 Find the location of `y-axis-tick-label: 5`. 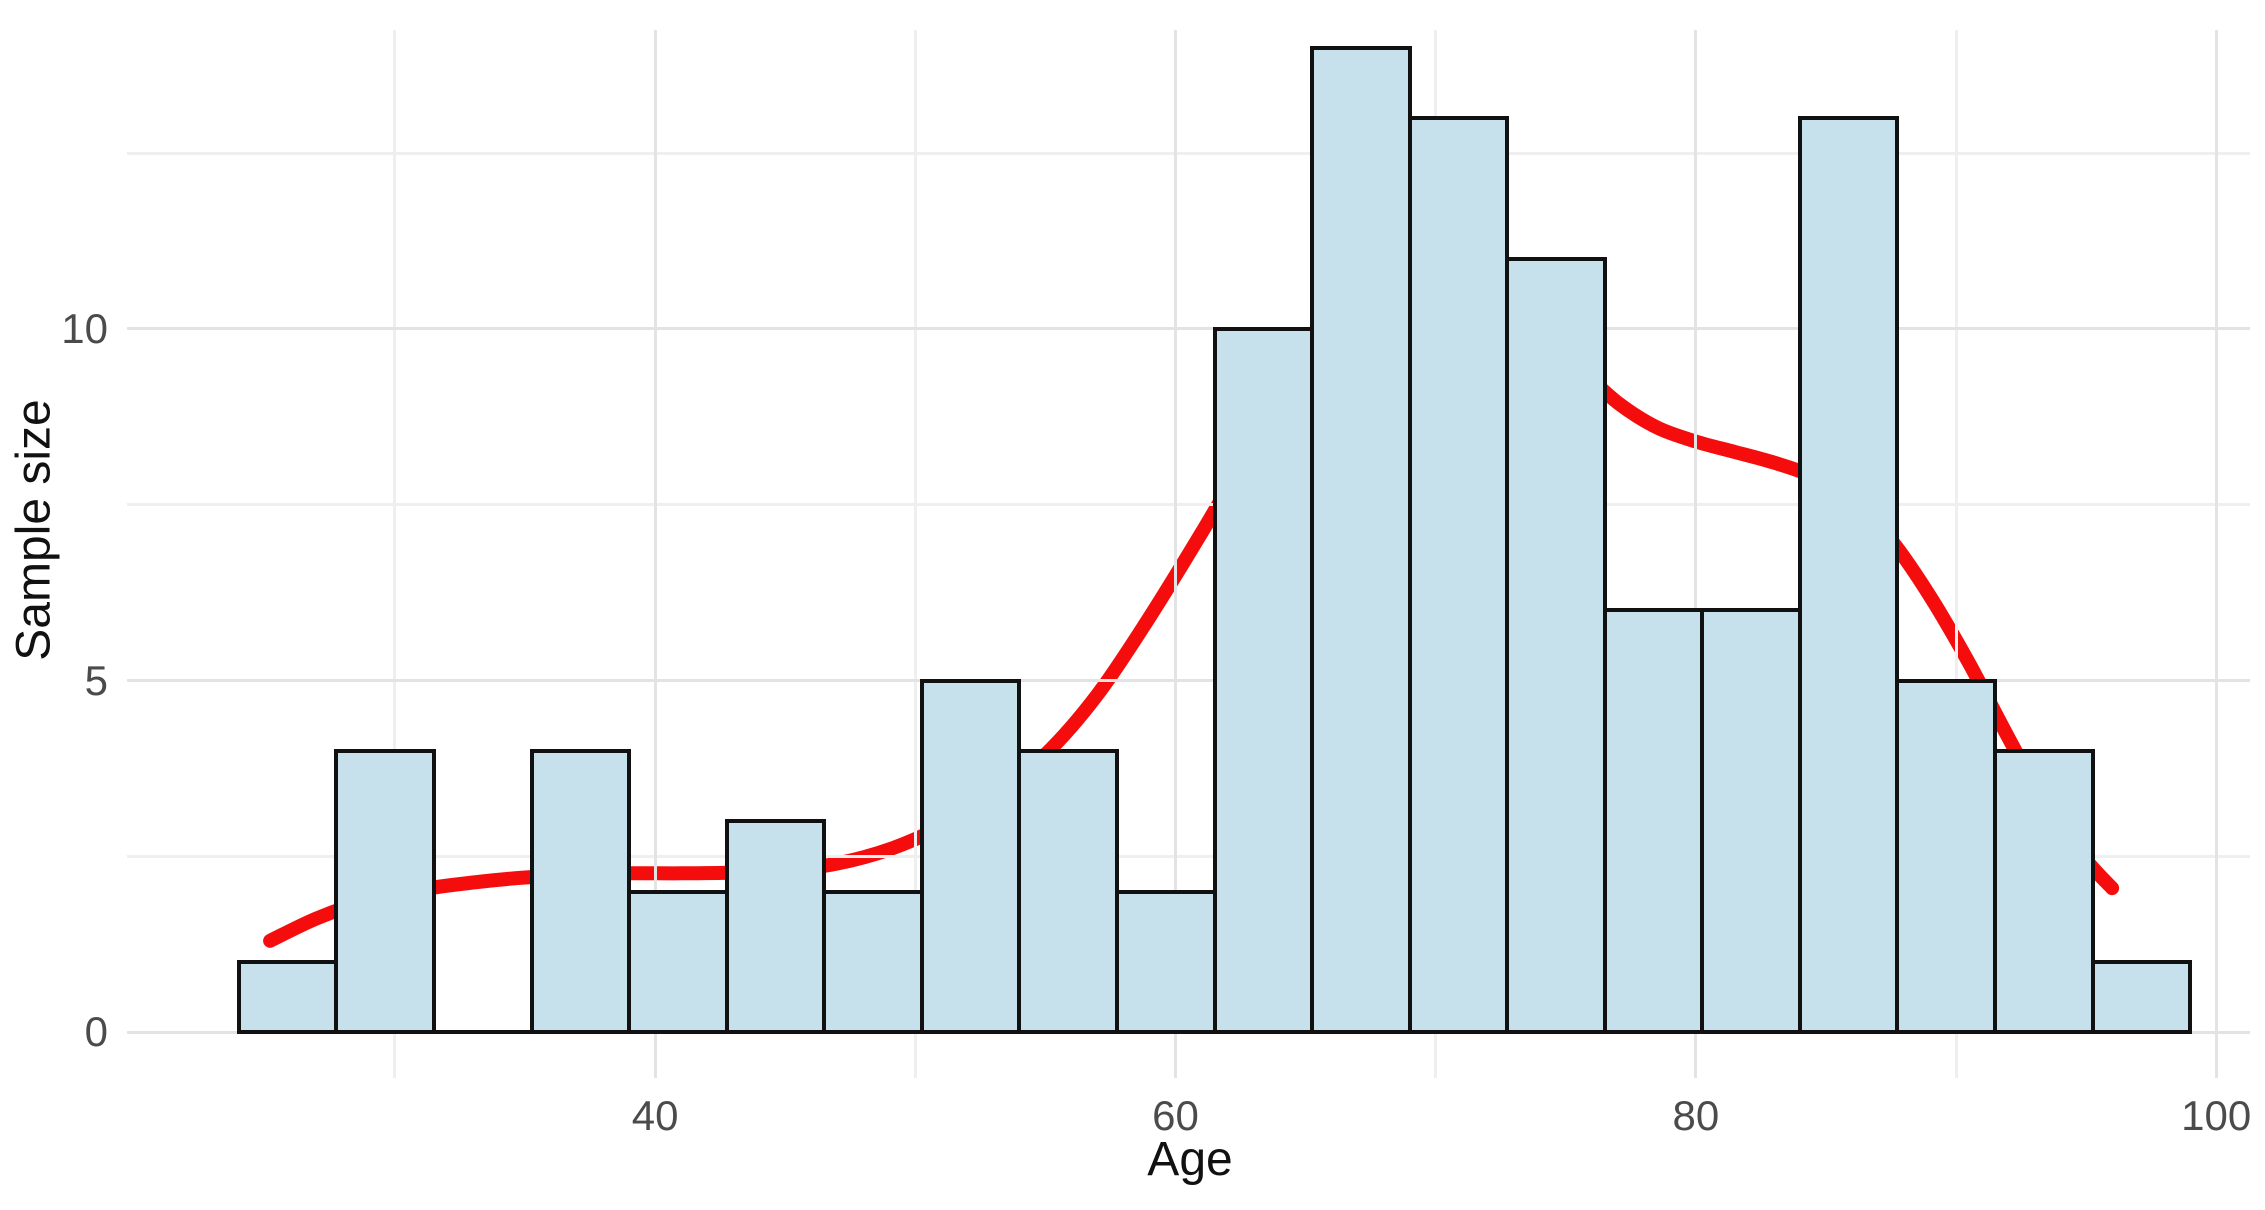

y-axis-tick-label: 5 is located at coordinates (96, 680).